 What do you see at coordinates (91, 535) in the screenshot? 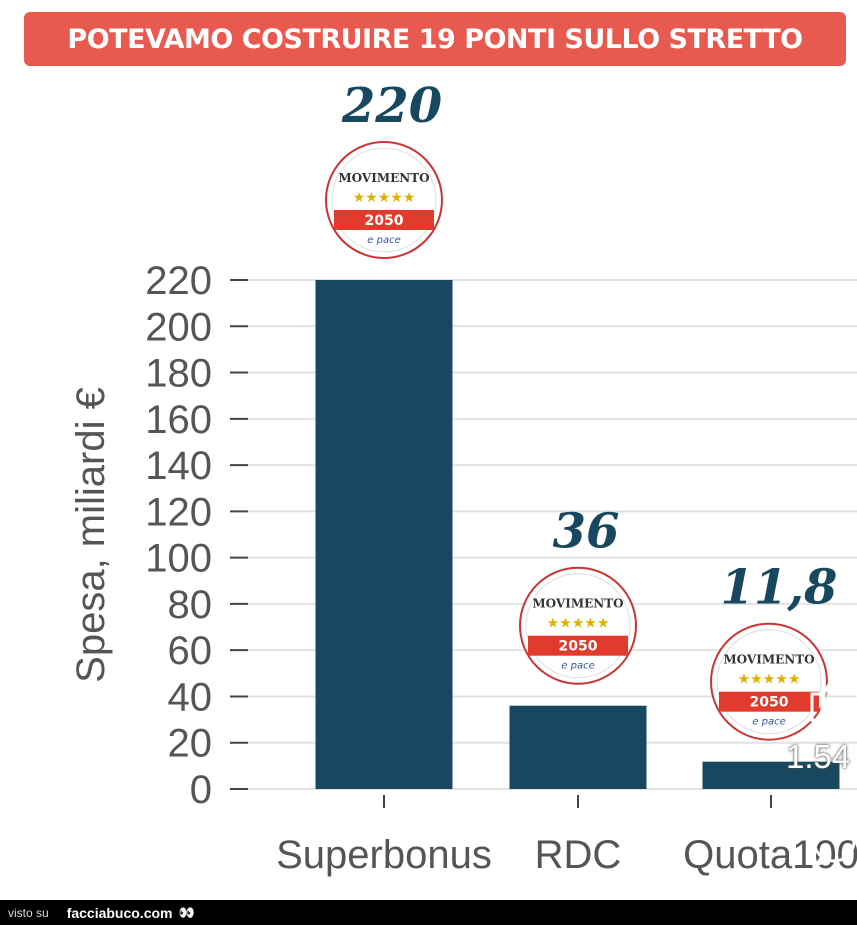
I see `y-axis-label: Spesa, miliardi €` at bounding box center [91, 535].